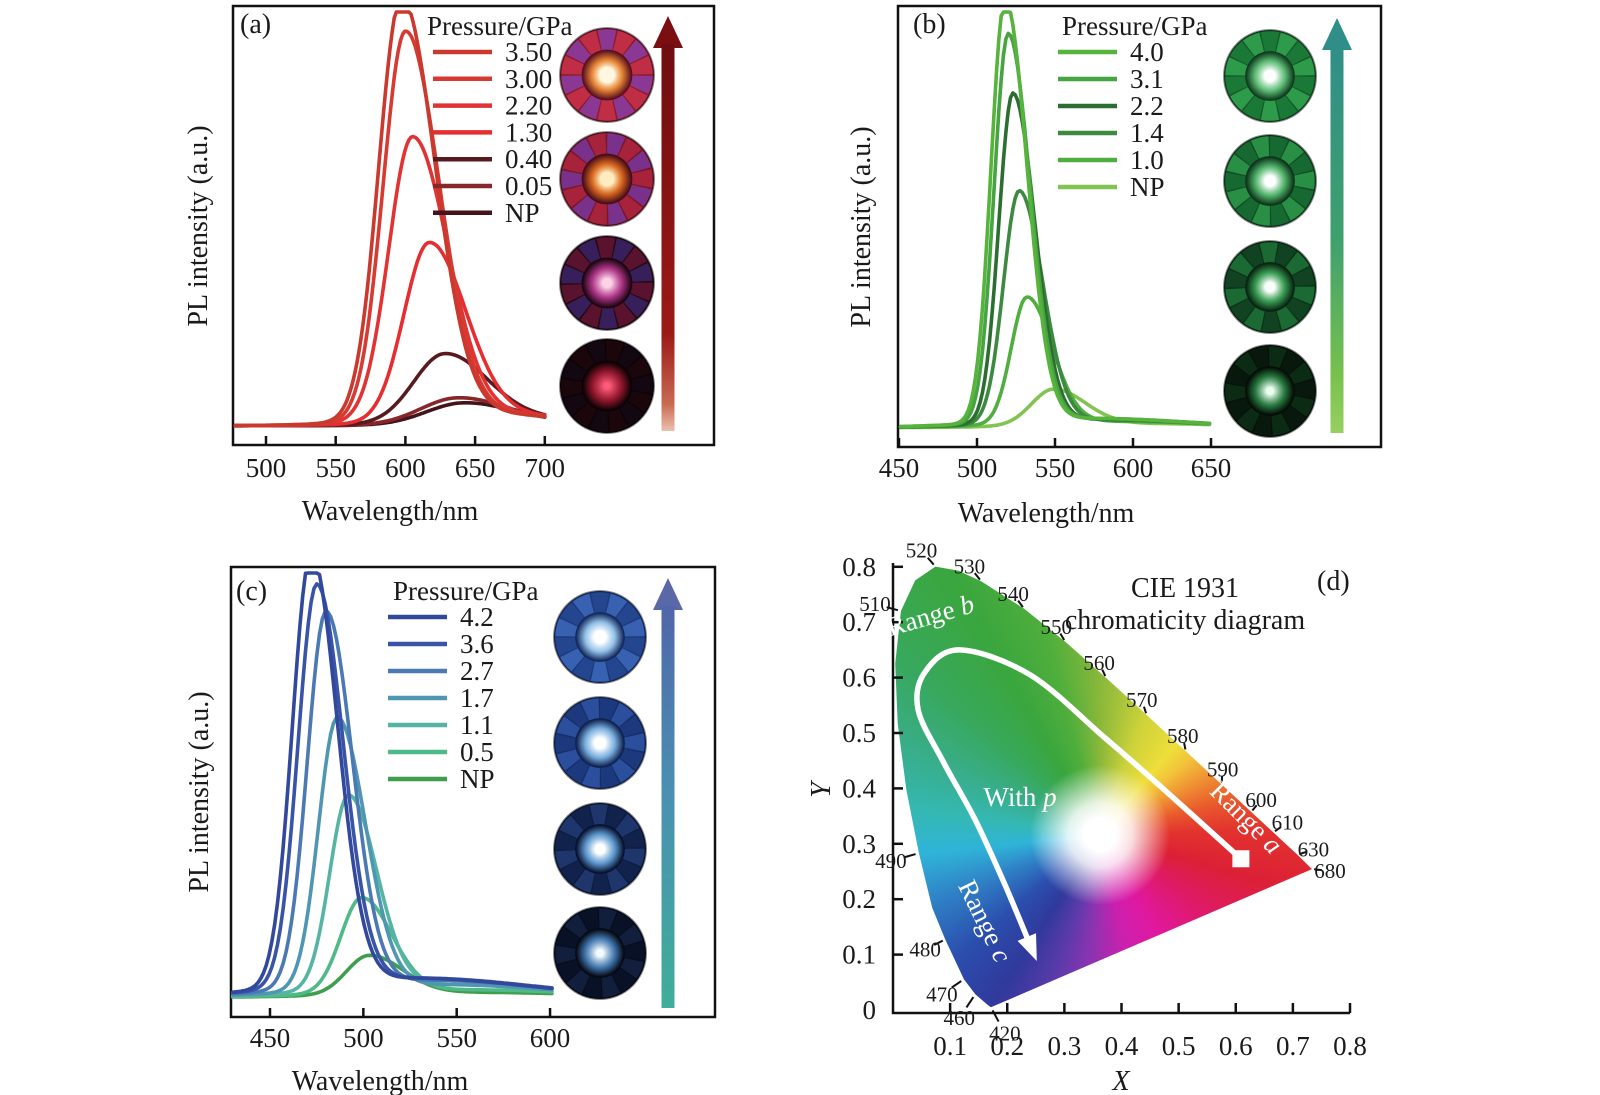 This screenshot has width=1600, height=1095. What do you see at coordinates (1337, 239) in the screenshot?
I see `panel-b-pressure-arrow-shaft` at bounding box center [1337, 239].